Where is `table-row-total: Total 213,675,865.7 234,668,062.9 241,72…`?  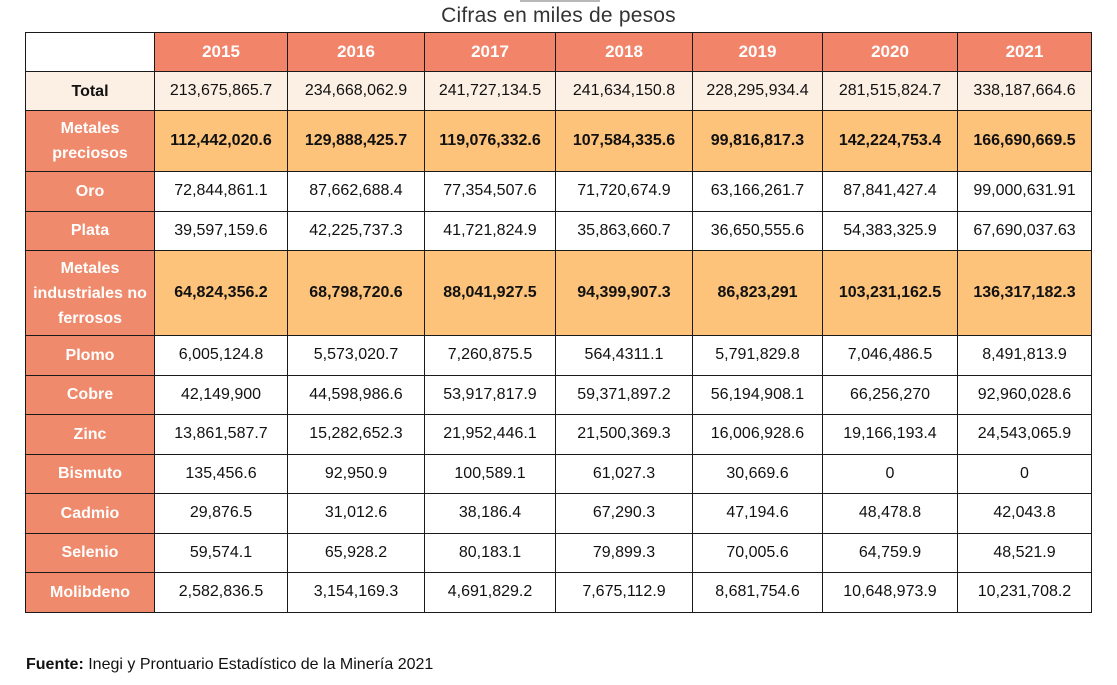
table-row-total: Total 213,675,865.7 234,668,062.9 241,72… is located at coordinates (558, 91).